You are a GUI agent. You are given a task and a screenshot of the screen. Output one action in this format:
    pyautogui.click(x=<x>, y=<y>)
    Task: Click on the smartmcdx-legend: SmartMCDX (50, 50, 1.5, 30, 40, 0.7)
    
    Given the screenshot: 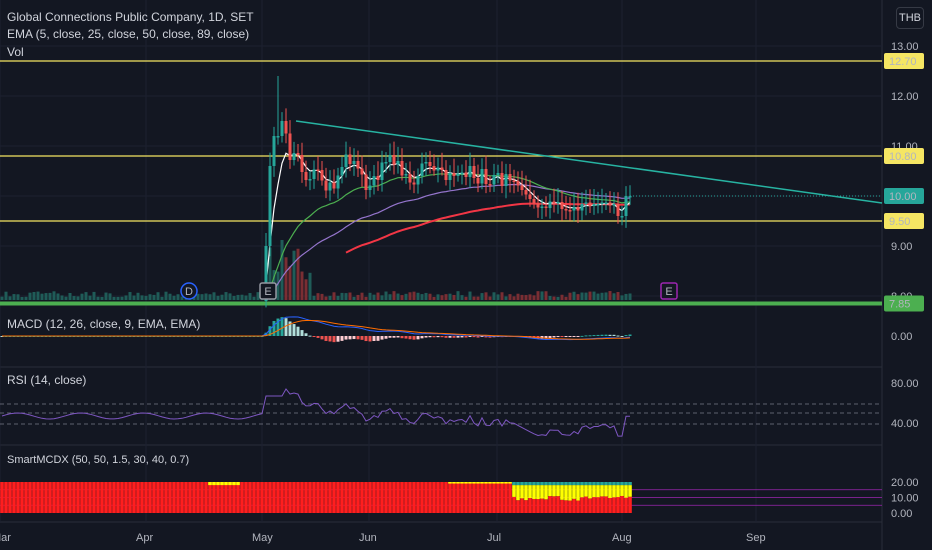 What is the action you would take?
    pyautogui.click(x=98, y=460)
    